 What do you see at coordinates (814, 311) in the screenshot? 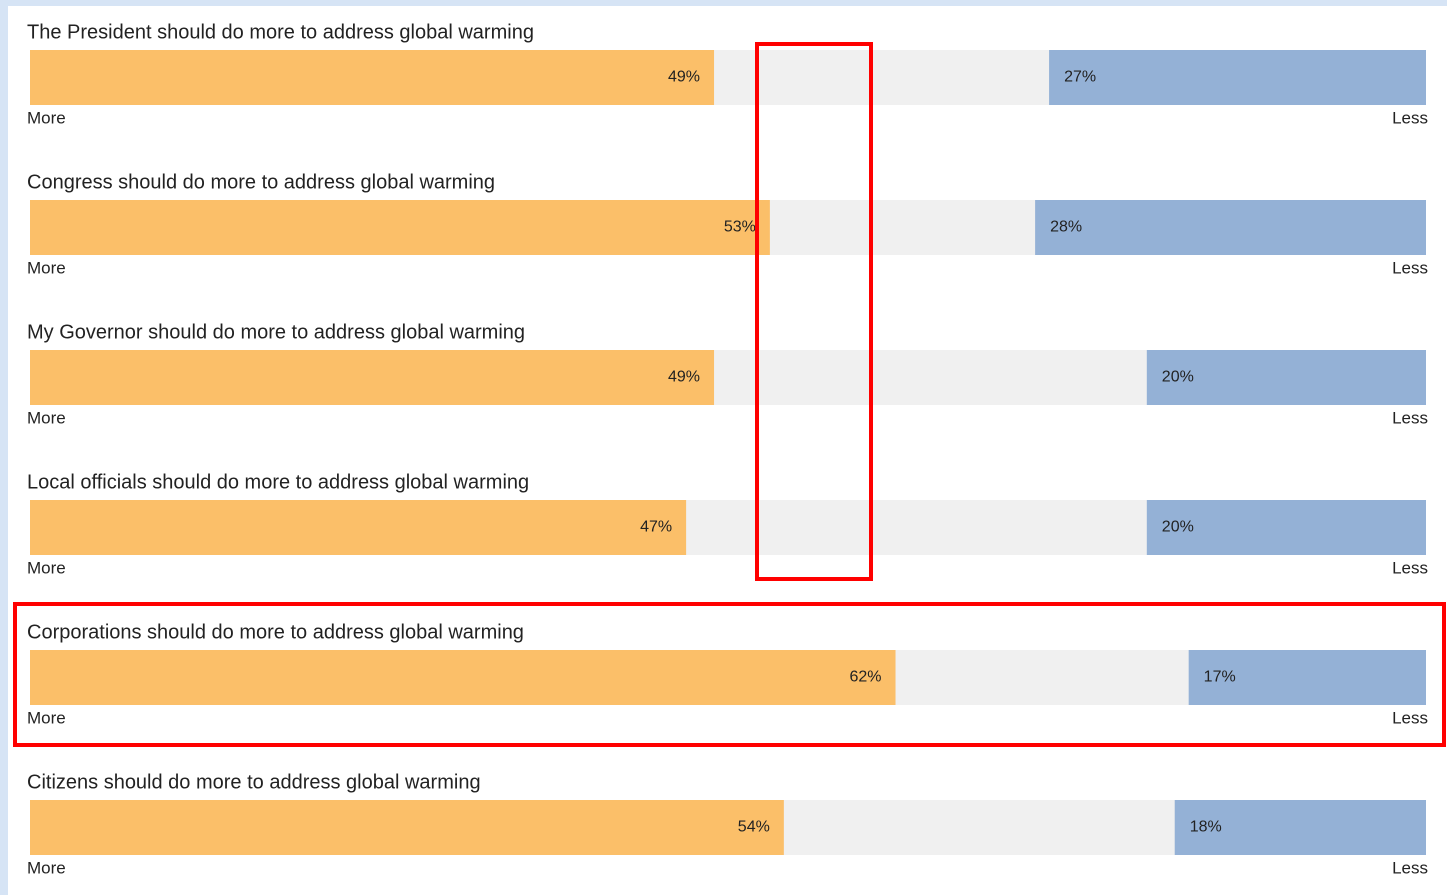
I see `highlight-box` at bounding box center [814, 311].